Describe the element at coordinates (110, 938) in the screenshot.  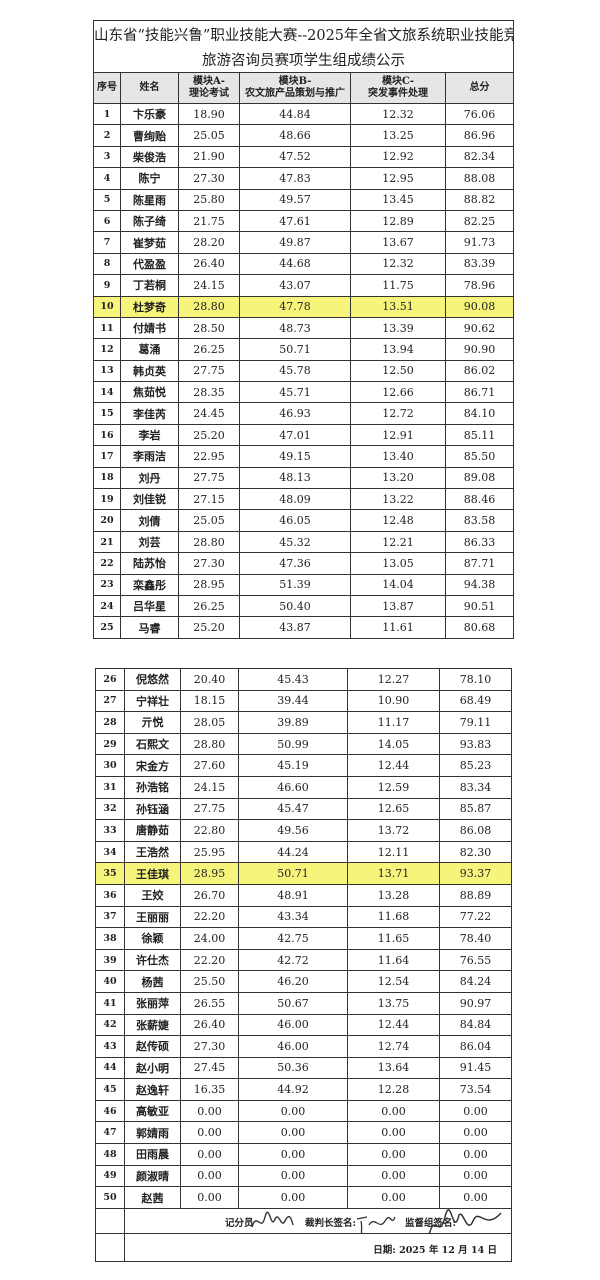
I see `cell-seq: 38` at that location.